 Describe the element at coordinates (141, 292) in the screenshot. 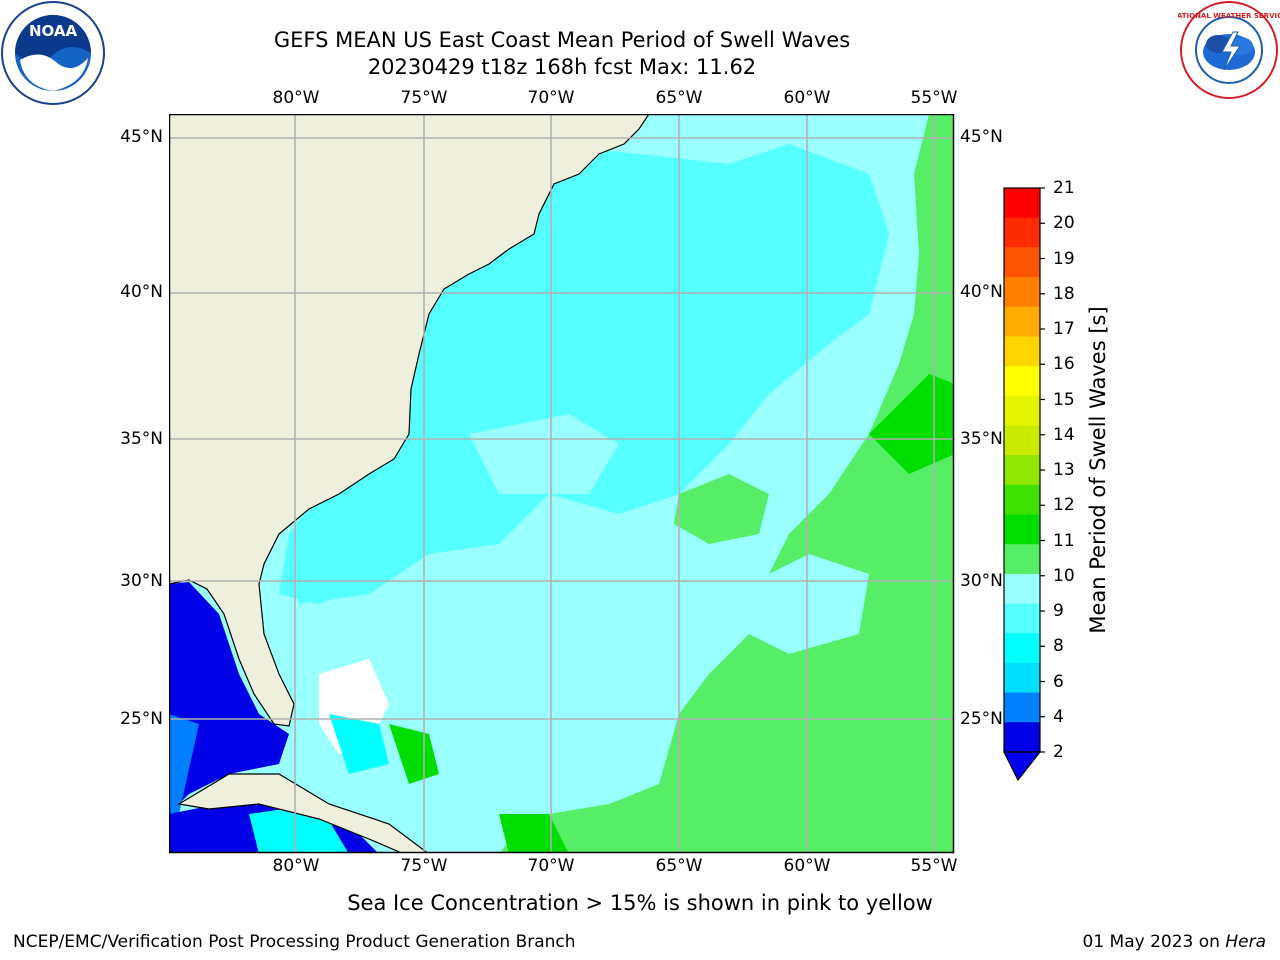

I see `lat-label-left: 40°N` at that location.